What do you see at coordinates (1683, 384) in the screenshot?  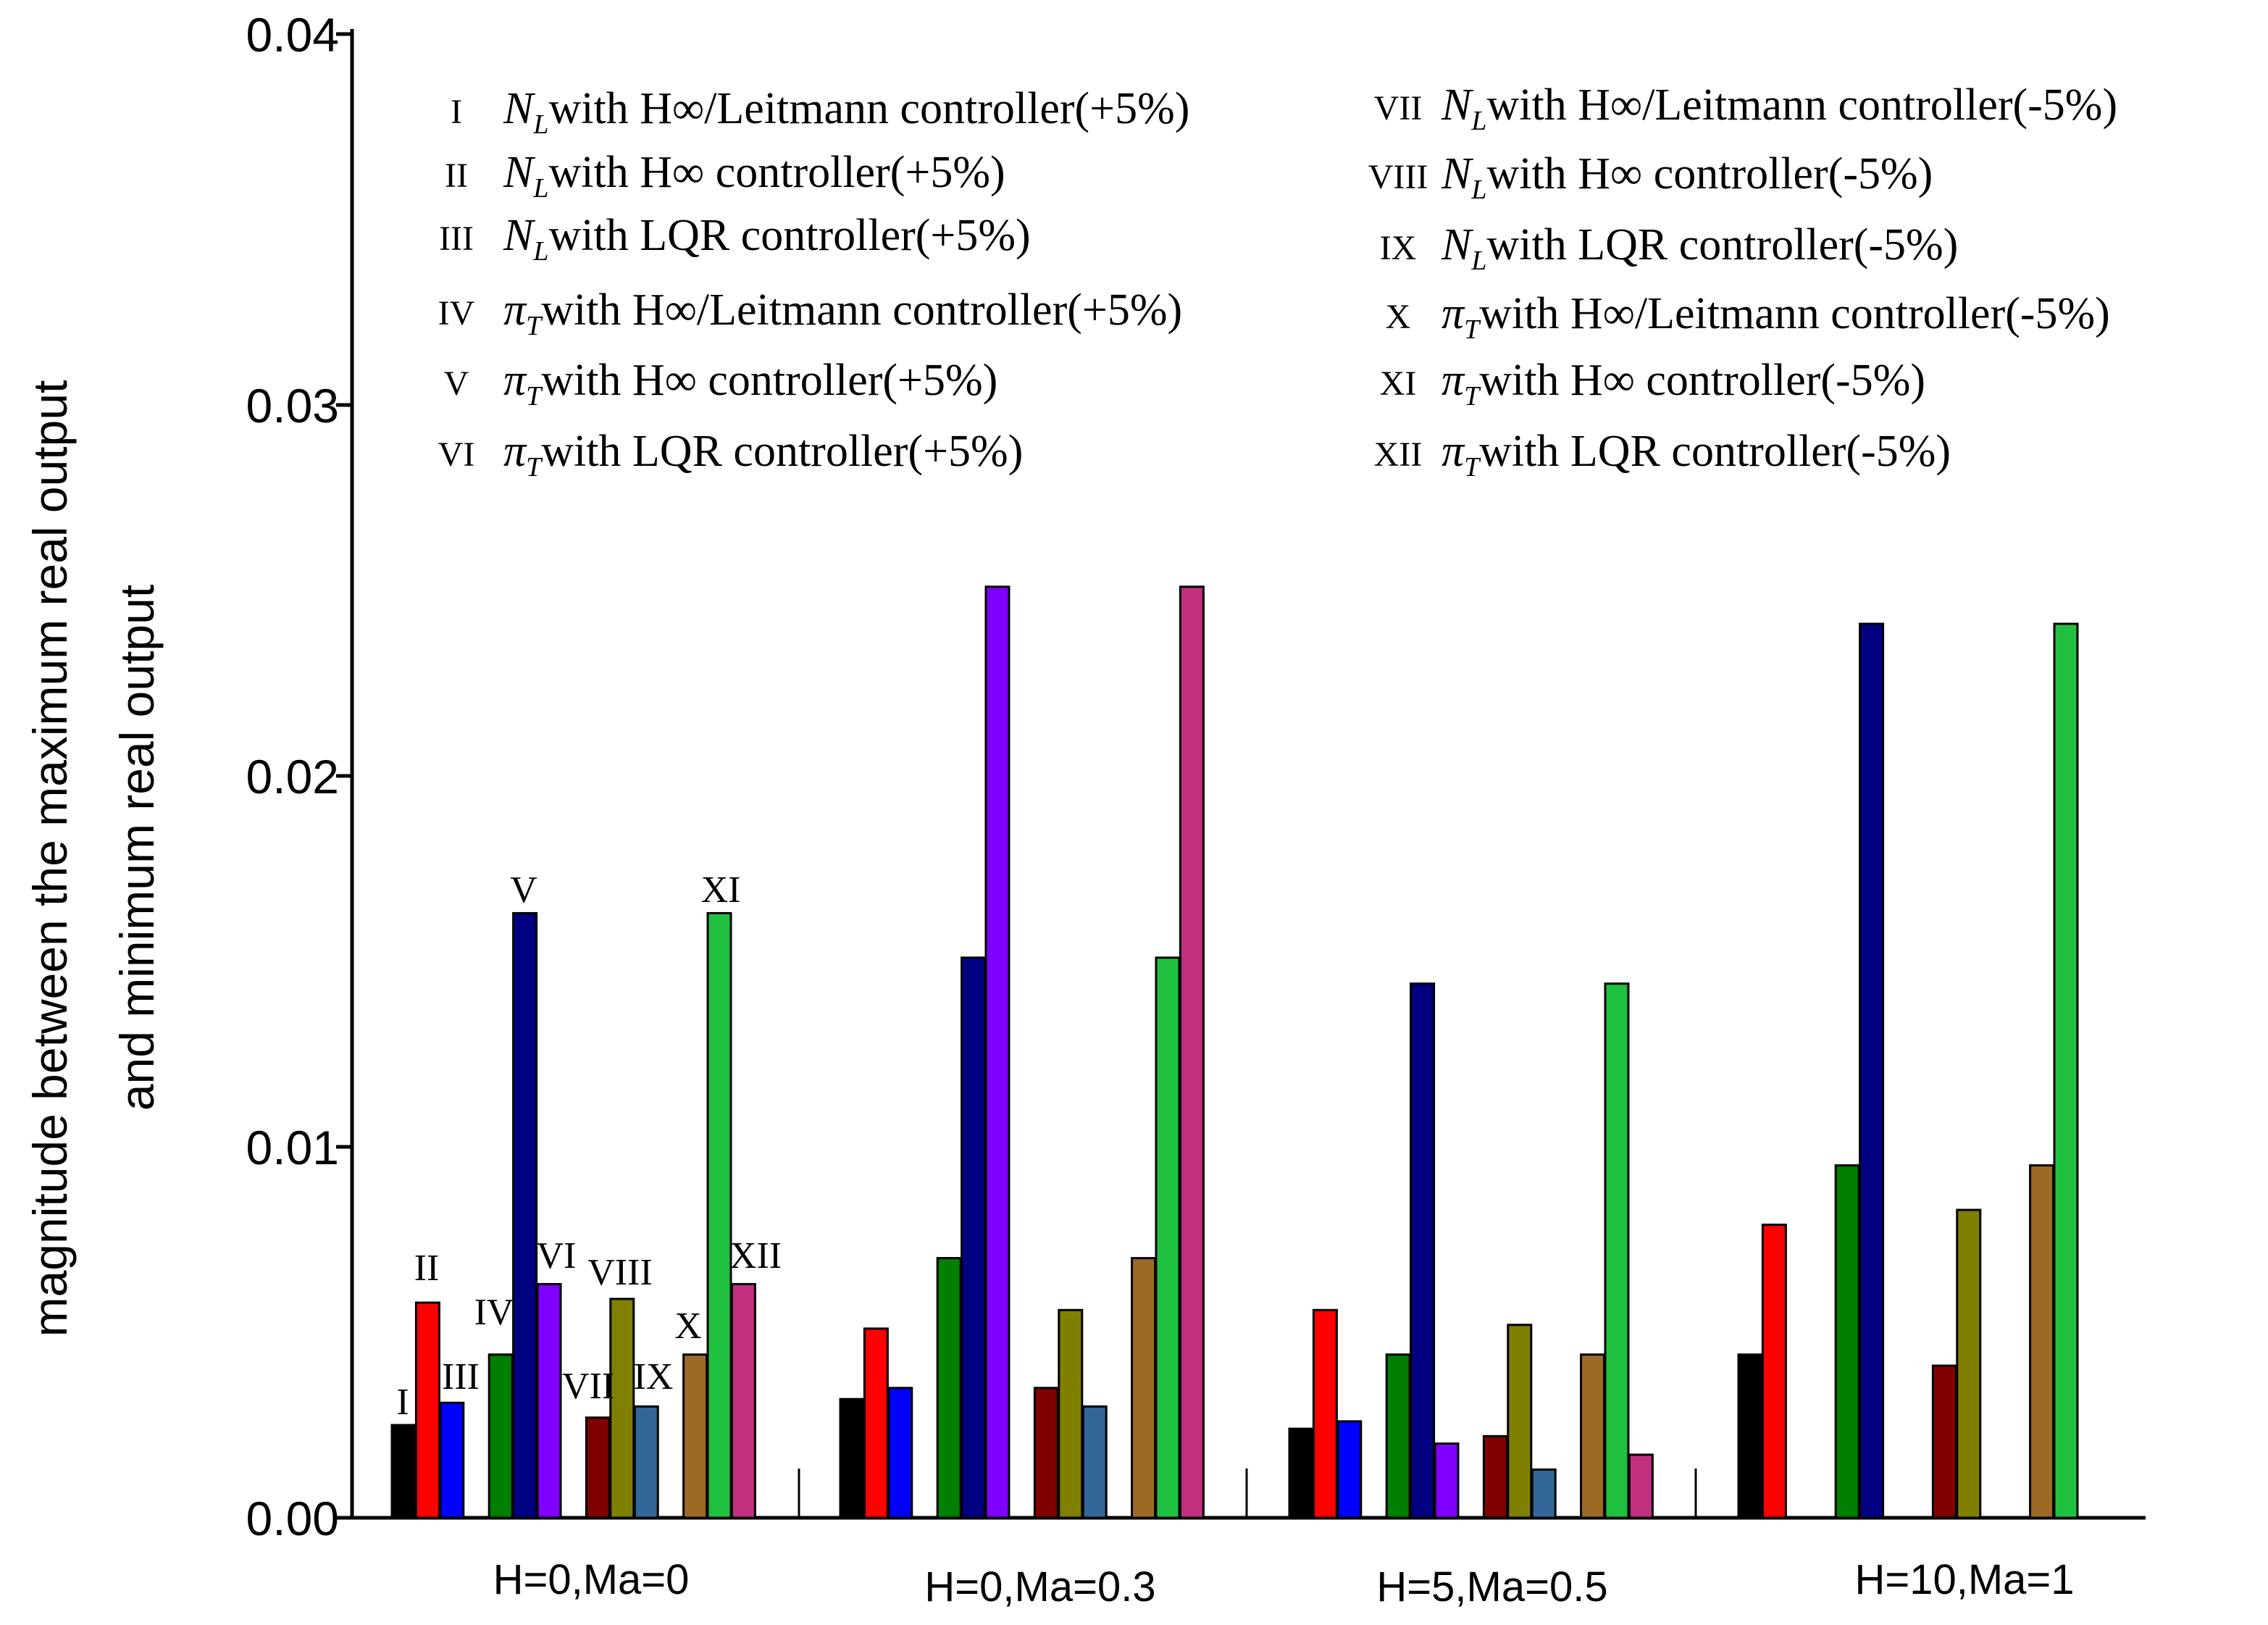 I see `legend-label: πTwith H∞ controller(-5%)` at bounding box center [1683, 384].